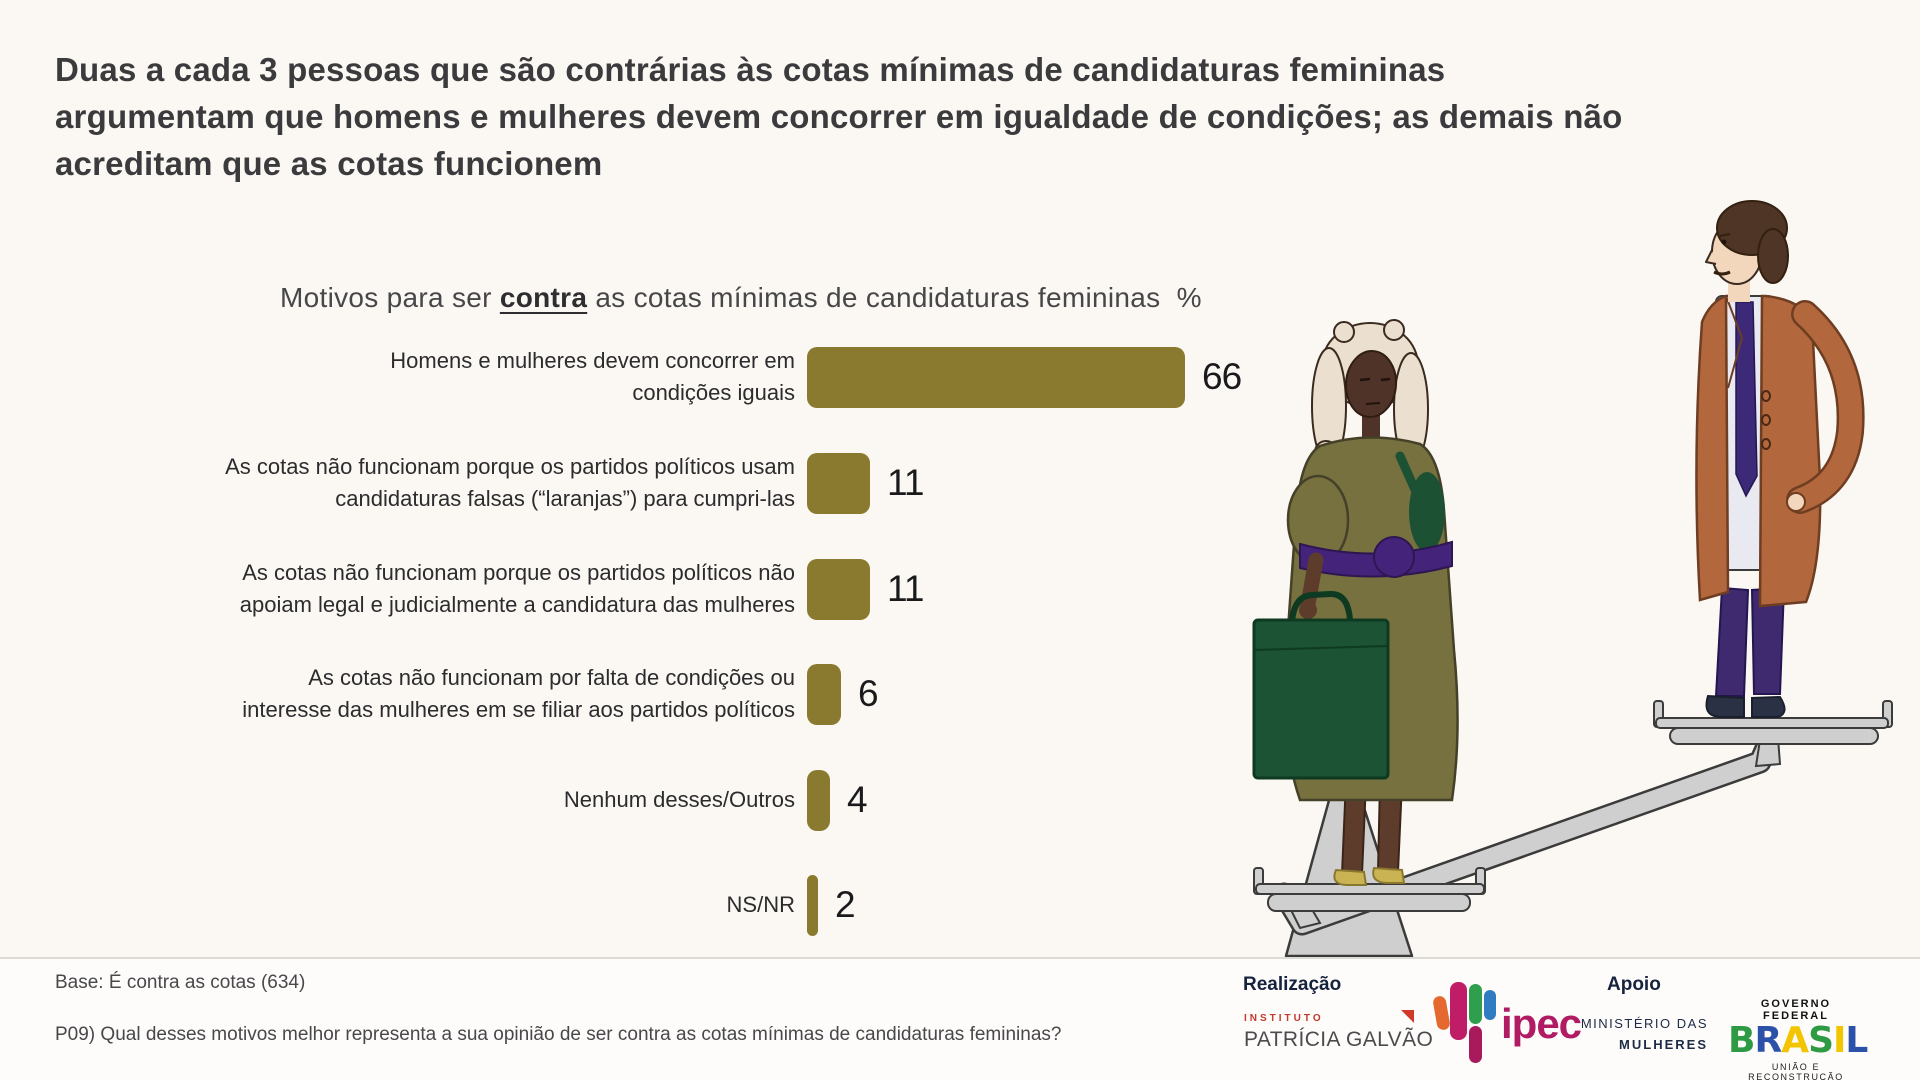  I want to click on footer-divider, so click(960, 958).